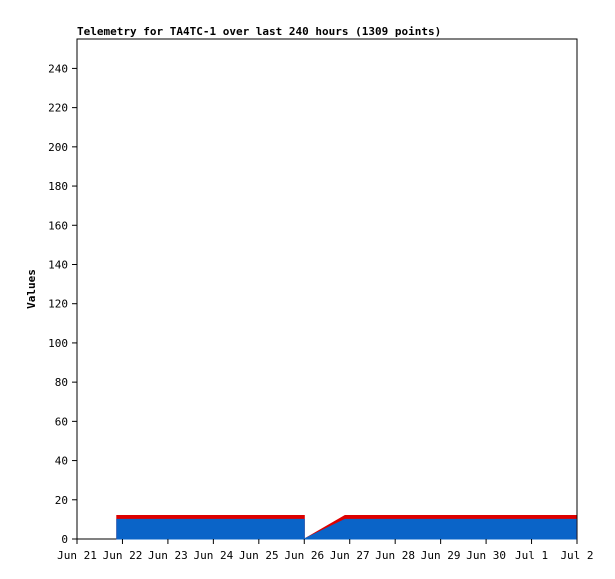  I want to click on y-tick-label: 180, so click(58, 186).